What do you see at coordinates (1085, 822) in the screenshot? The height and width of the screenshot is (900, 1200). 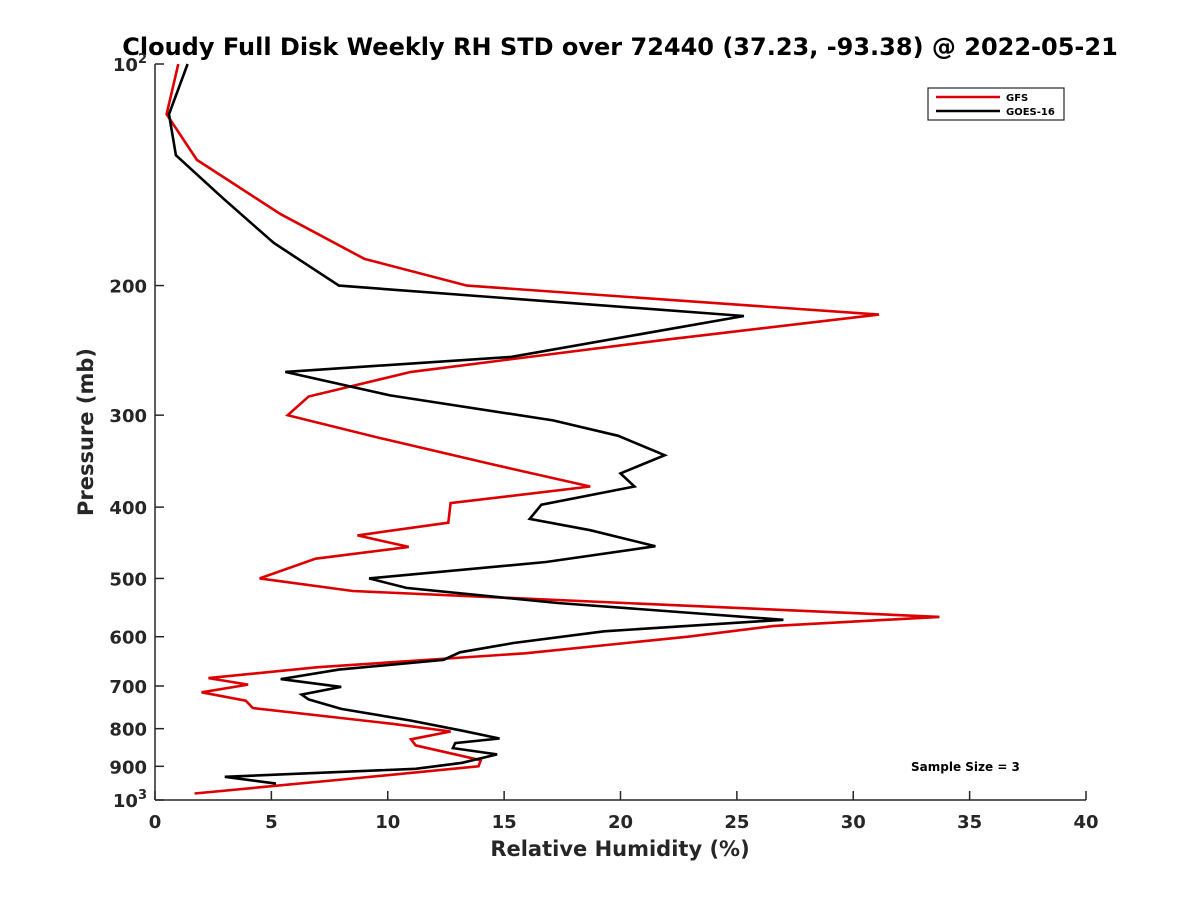 I see `x-tick-label-40: 40` at bounding box center [1085, 822].